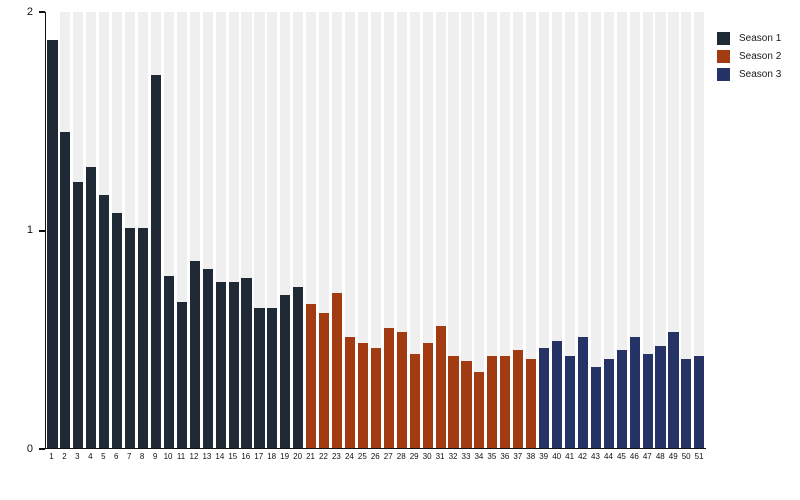 The image size is (800, 500). I want to click on x-tick-label: 38, so click(531, 456).